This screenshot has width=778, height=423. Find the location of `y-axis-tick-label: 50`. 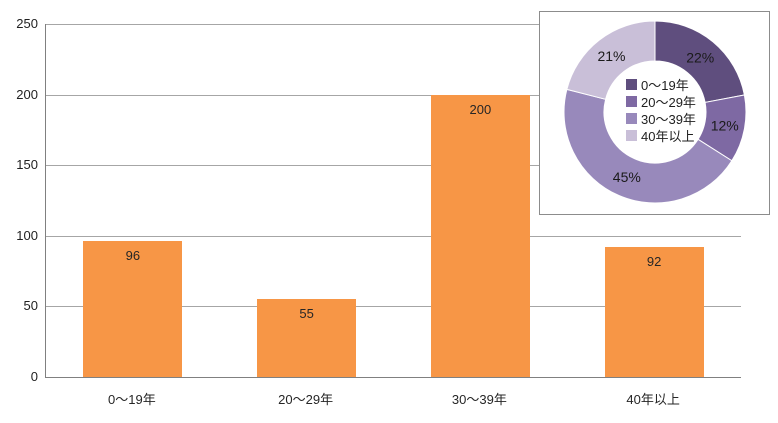

y-axis-tick-label: 50 is located at coordinates (30, 306).